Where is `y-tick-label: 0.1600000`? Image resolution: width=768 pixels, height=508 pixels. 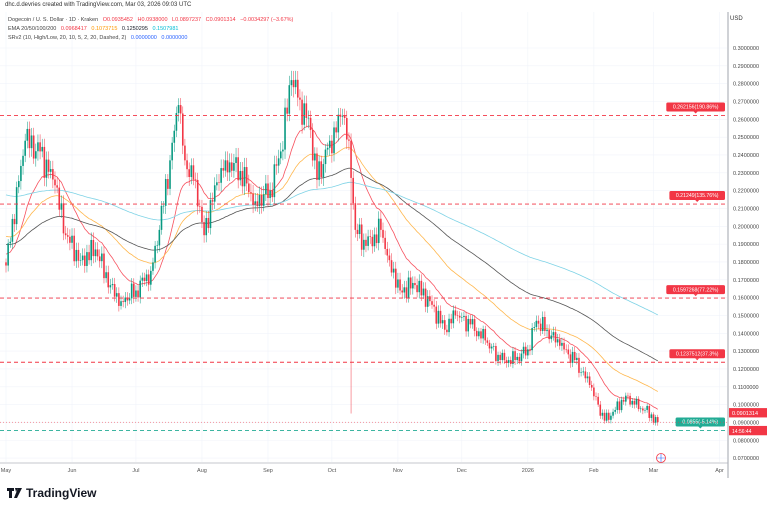 y-tick-label: 0.1600000 is located at coordinates (746, 299).